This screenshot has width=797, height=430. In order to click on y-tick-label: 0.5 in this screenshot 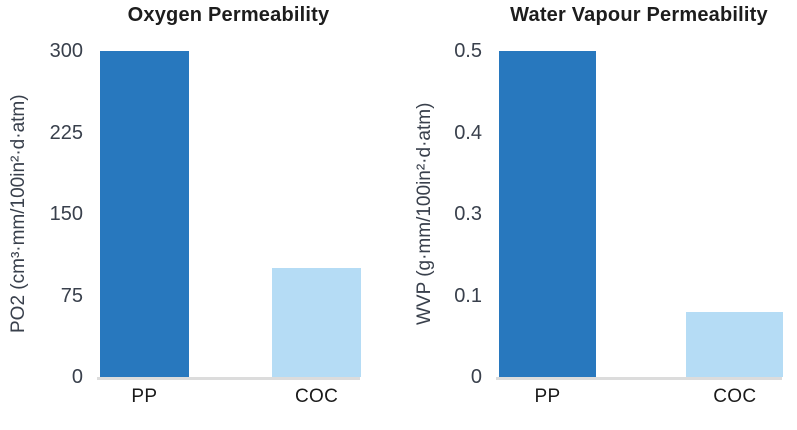, I will do `click(468, 51)`.